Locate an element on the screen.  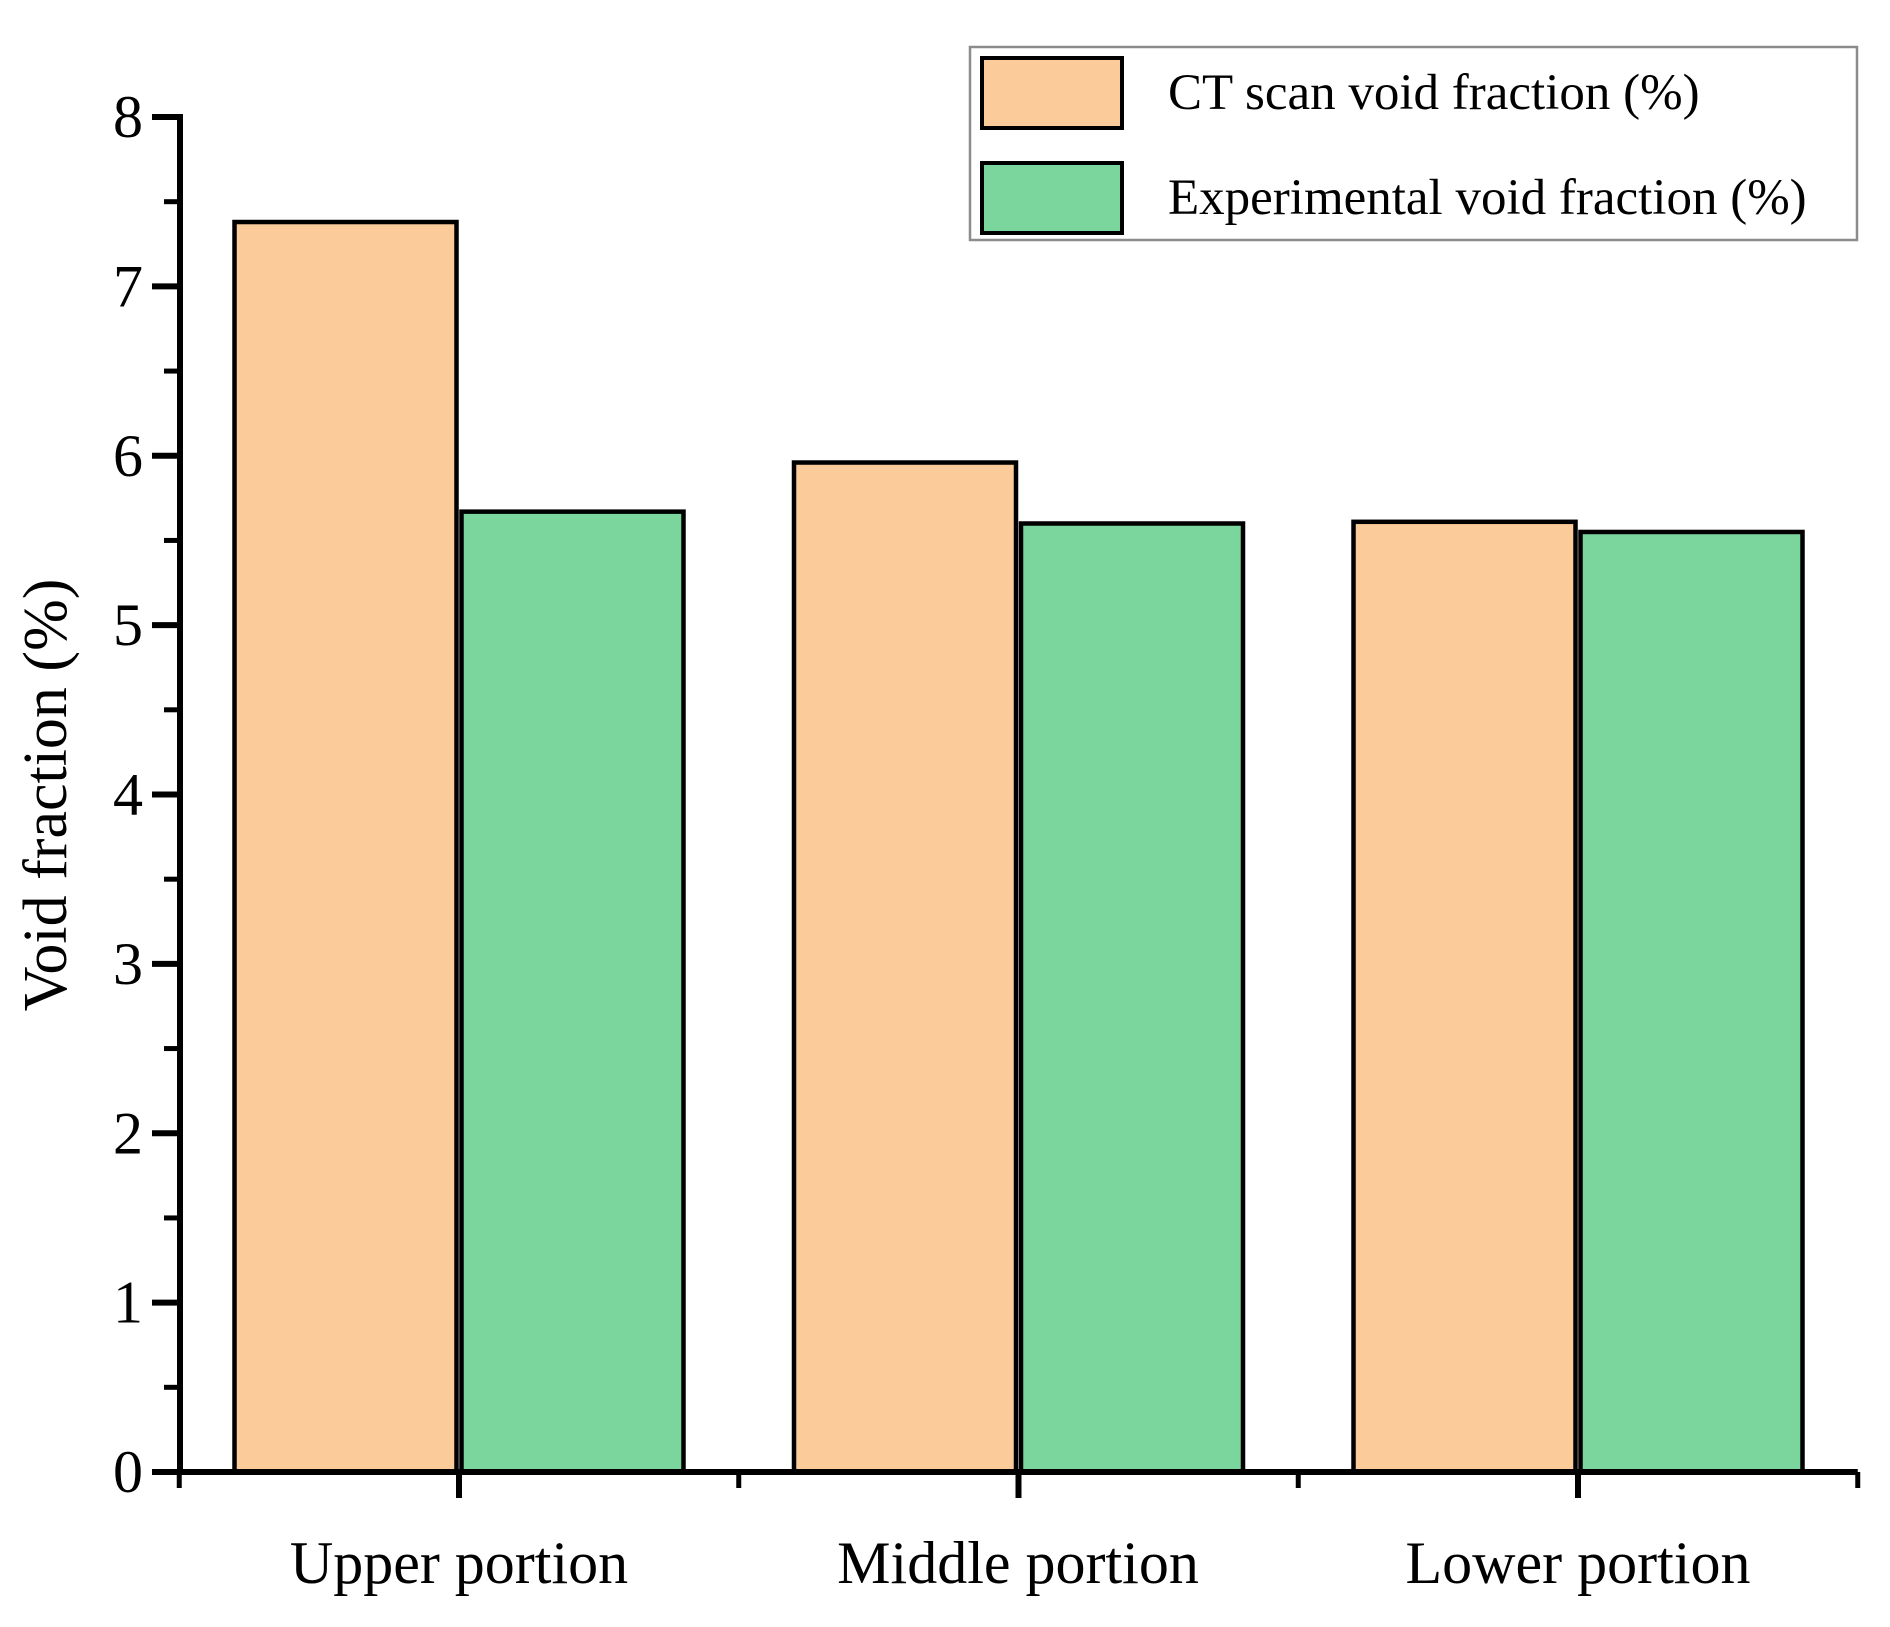
bar-series0-cat1 is located at coordinates (905, 967).